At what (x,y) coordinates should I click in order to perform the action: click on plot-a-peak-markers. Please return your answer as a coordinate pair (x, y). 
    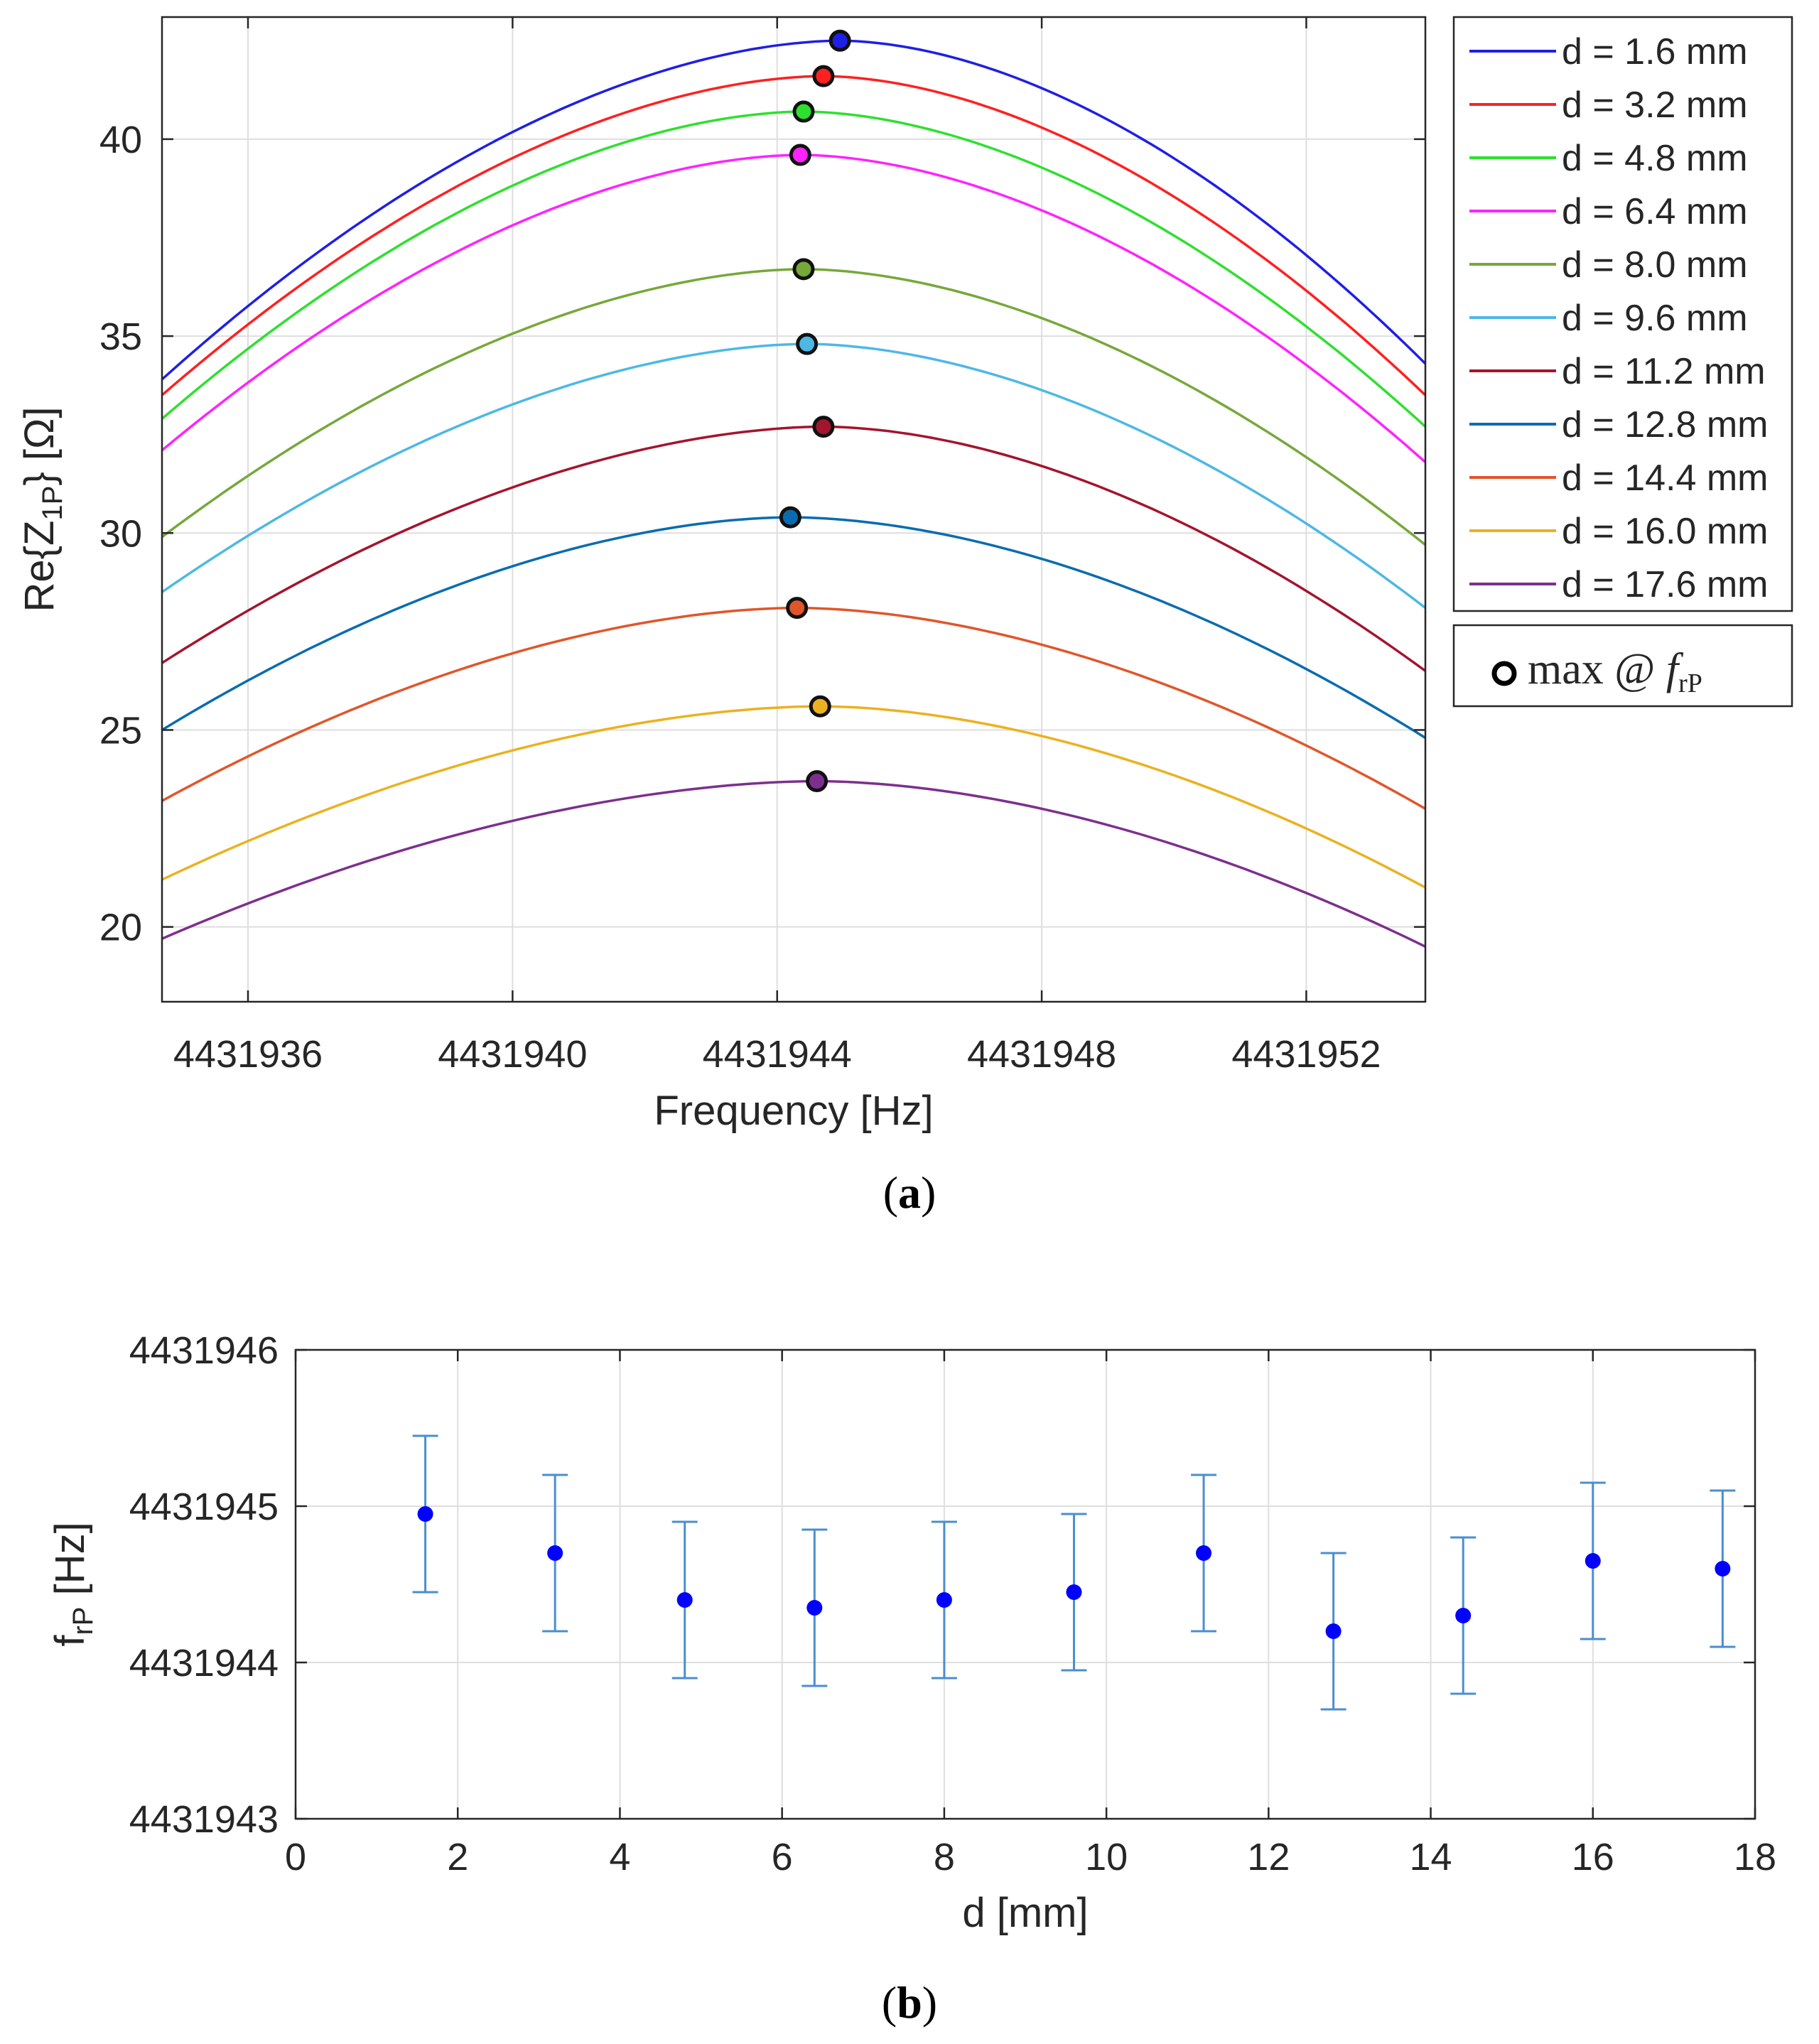
    Looking at the image, I should click on (815, 411).